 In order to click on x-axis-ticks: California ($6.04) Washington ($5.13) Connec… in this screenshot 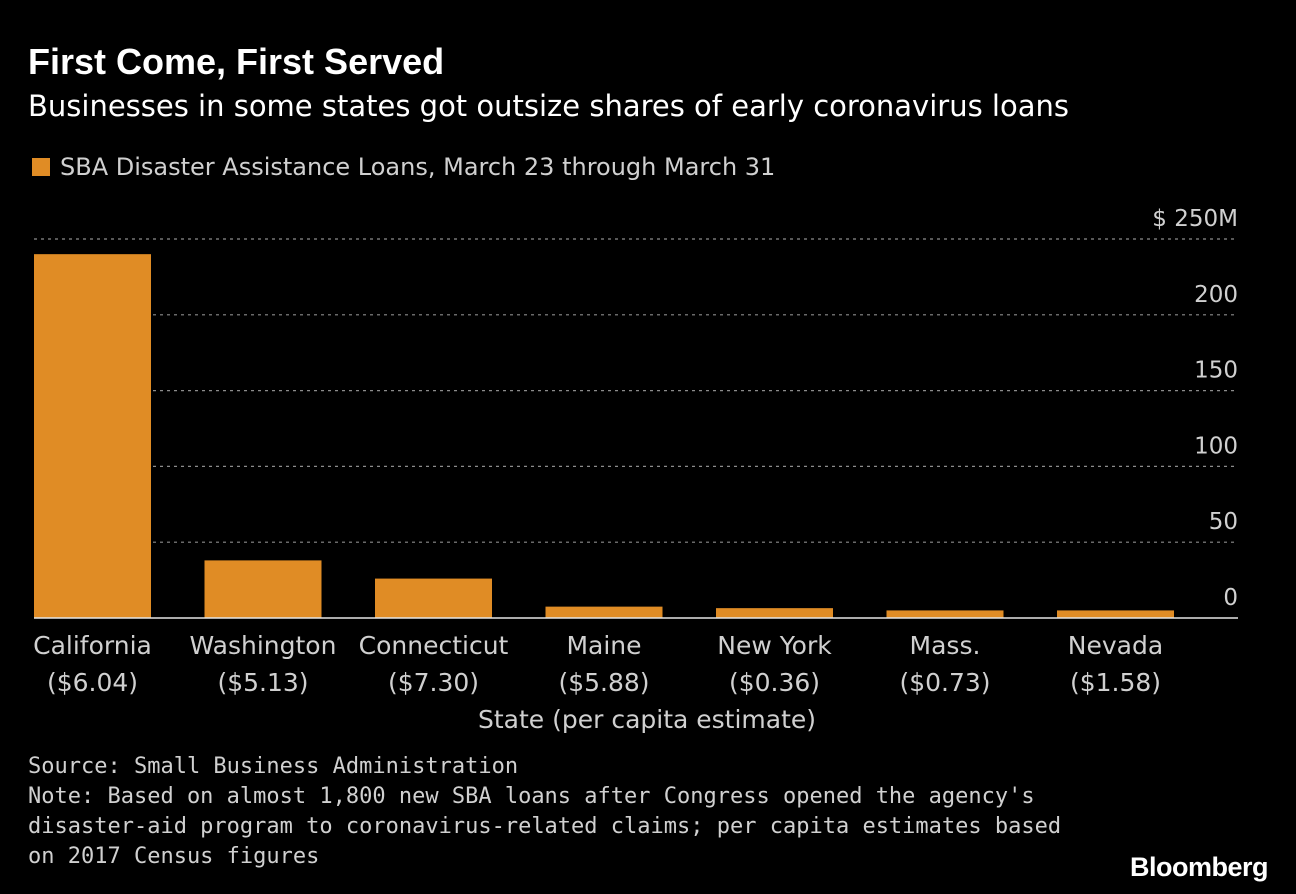, I will do `click(598, 664)`.